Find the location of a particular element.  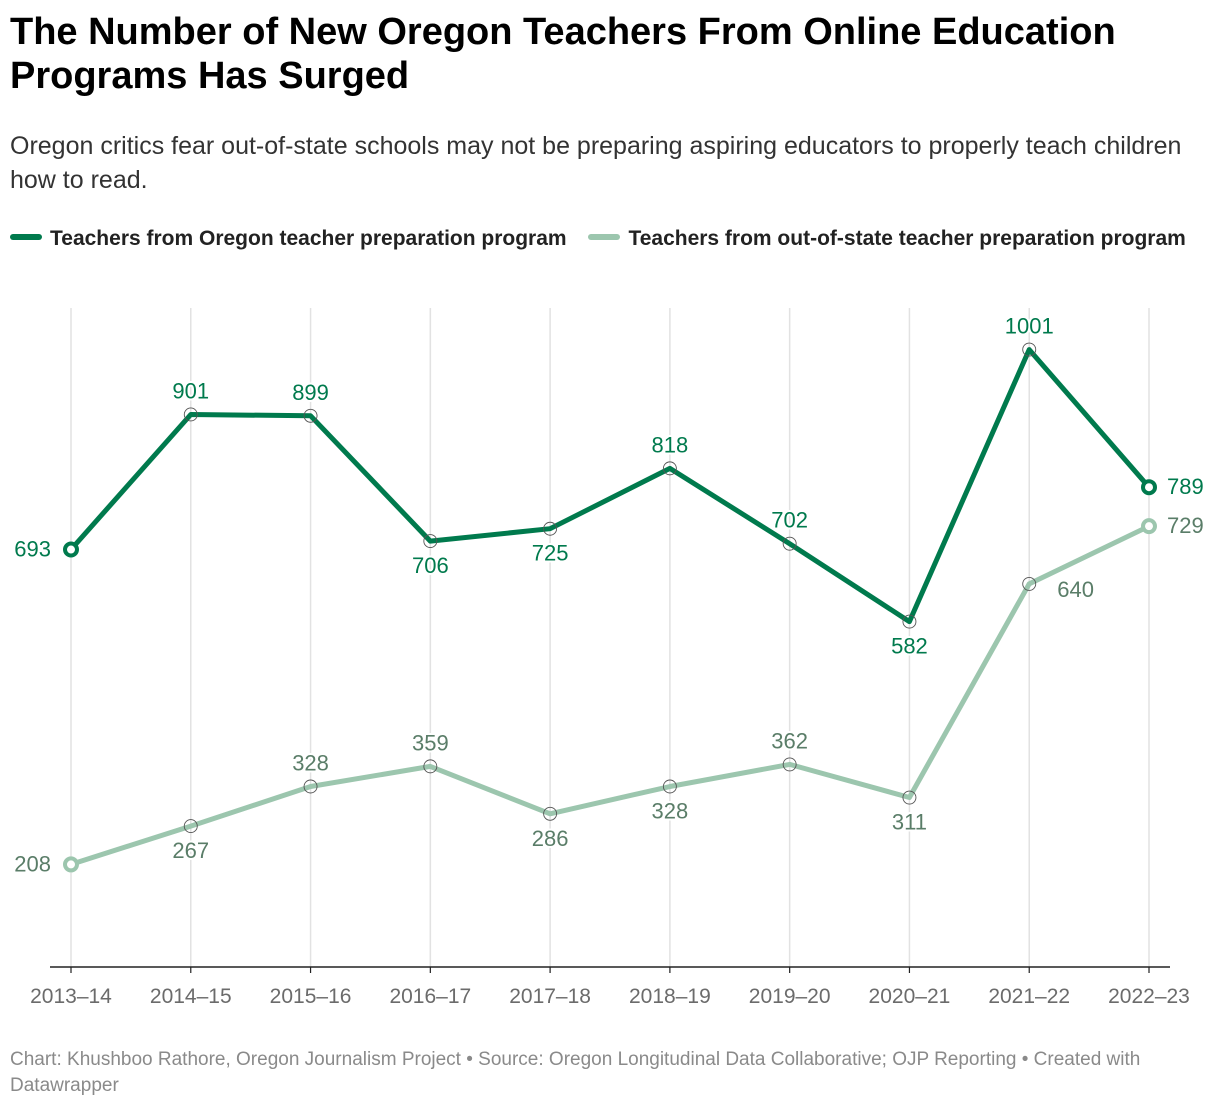

x-tick-label: 2019–20 is located at coordinates (790, 996).